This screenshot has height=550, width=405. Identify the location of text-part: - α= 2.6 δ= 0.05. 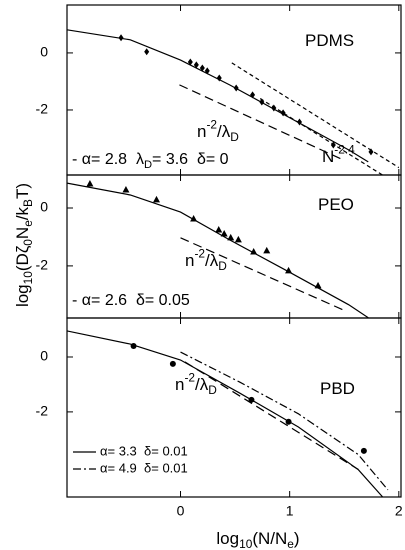
(131, 300).